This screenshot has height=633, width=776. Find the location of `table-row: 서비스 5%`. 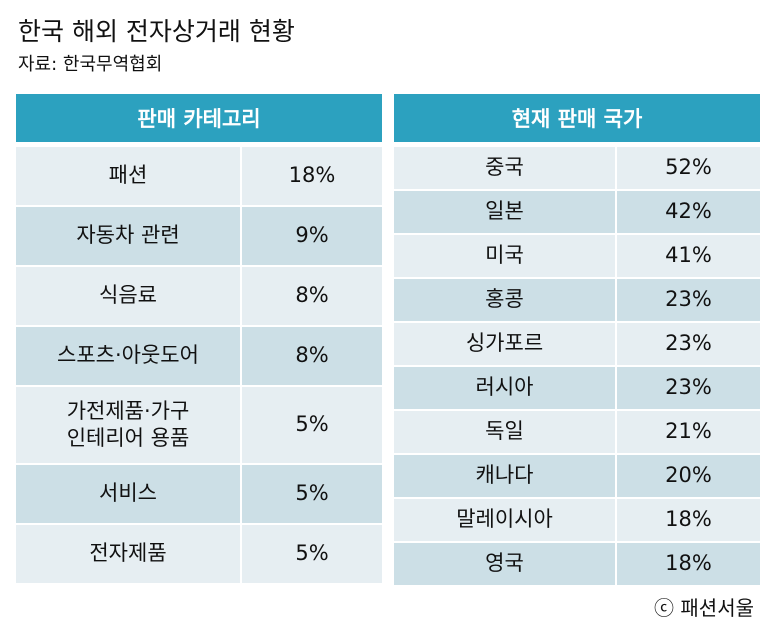

table-row: 서비스 5% is located at coordinates (199, 494).